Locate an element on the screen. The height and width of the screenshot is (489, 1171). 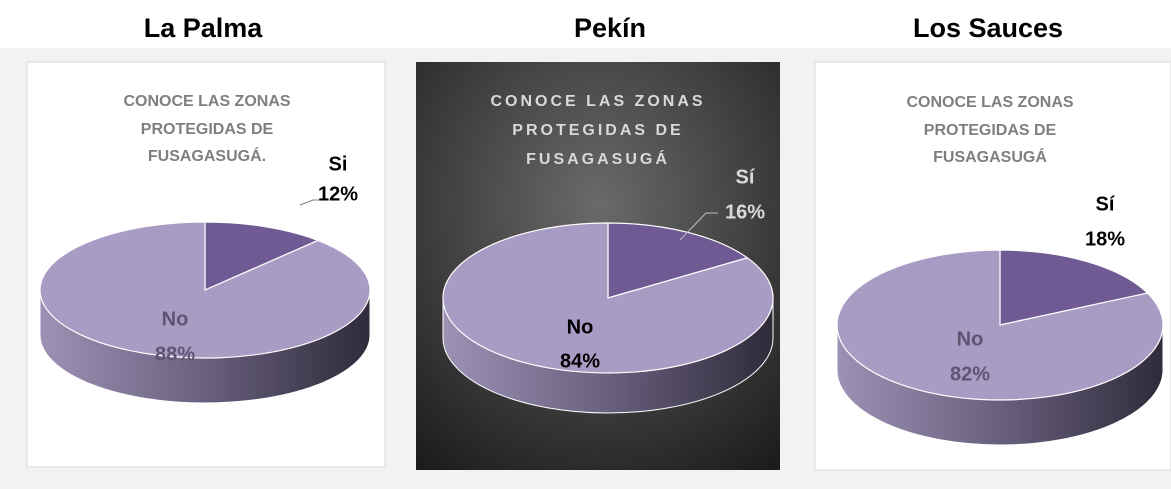
heading: Pekín is located at coordinates (610, 28).